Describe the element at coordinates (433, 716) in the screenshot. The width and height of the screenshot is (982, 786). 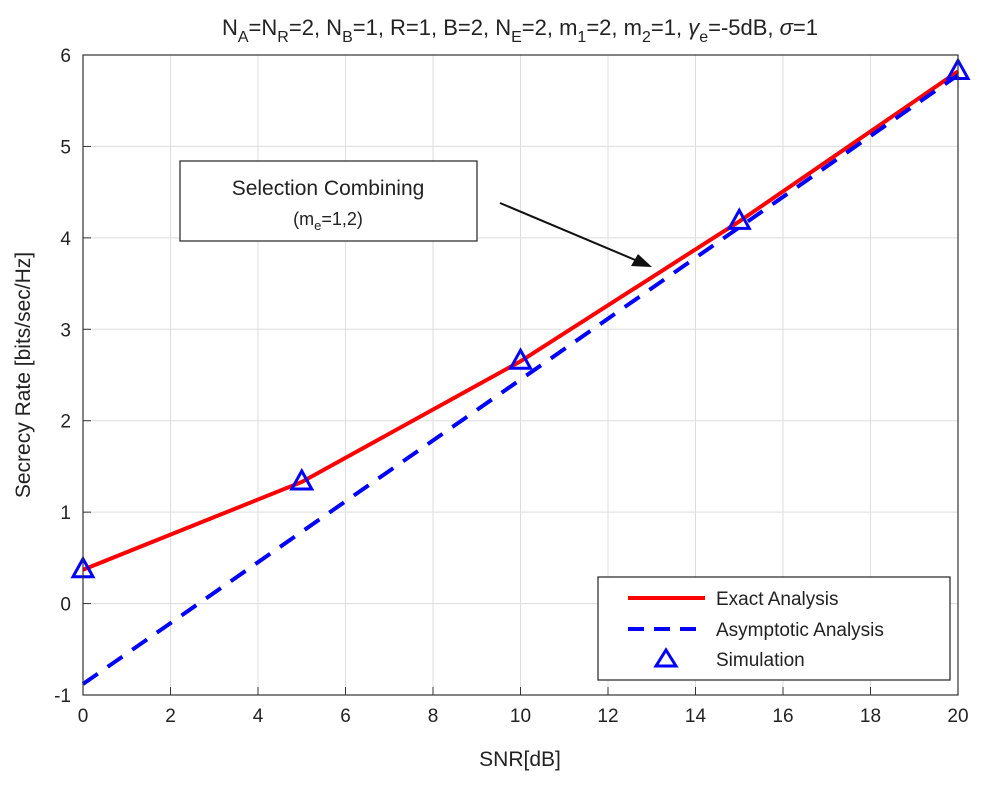
I see `x-tick-label: 8` at that location.